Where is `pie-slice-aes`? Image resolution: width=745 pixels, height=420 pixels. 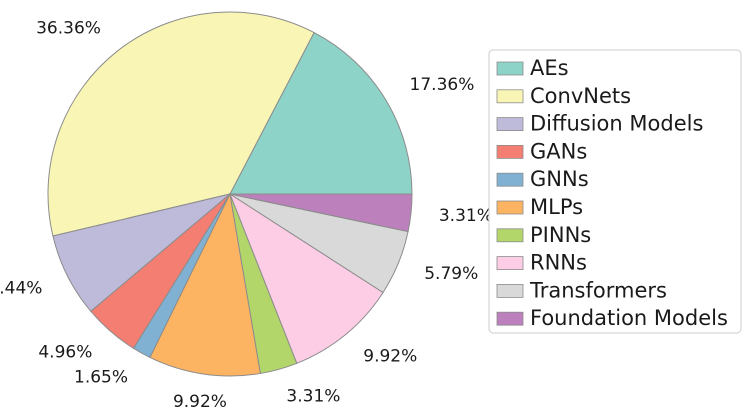 pie-slice-aes is located at coordinates (321, 113).